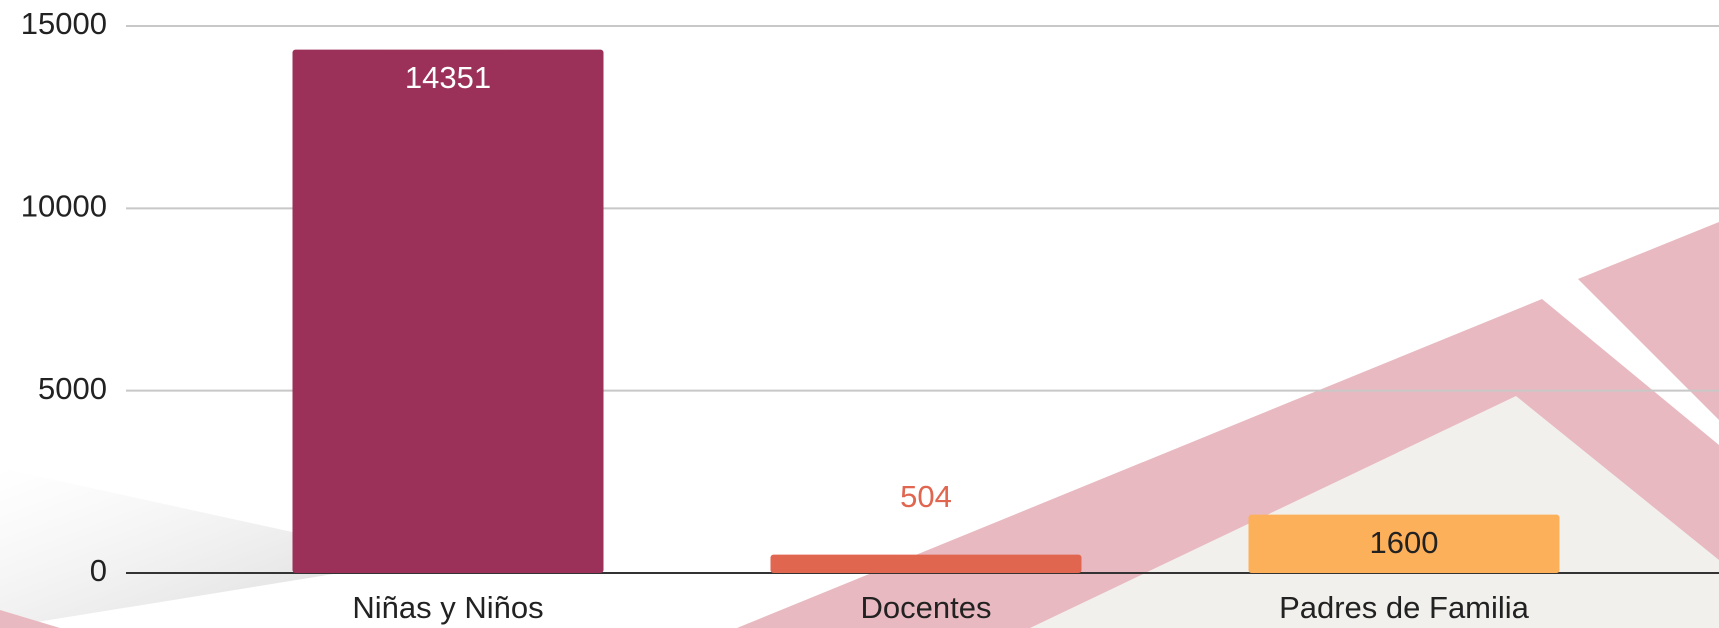 This screenshot has width=1719, height=628. I want to click on value-label: 1600, so click(1404, 542).